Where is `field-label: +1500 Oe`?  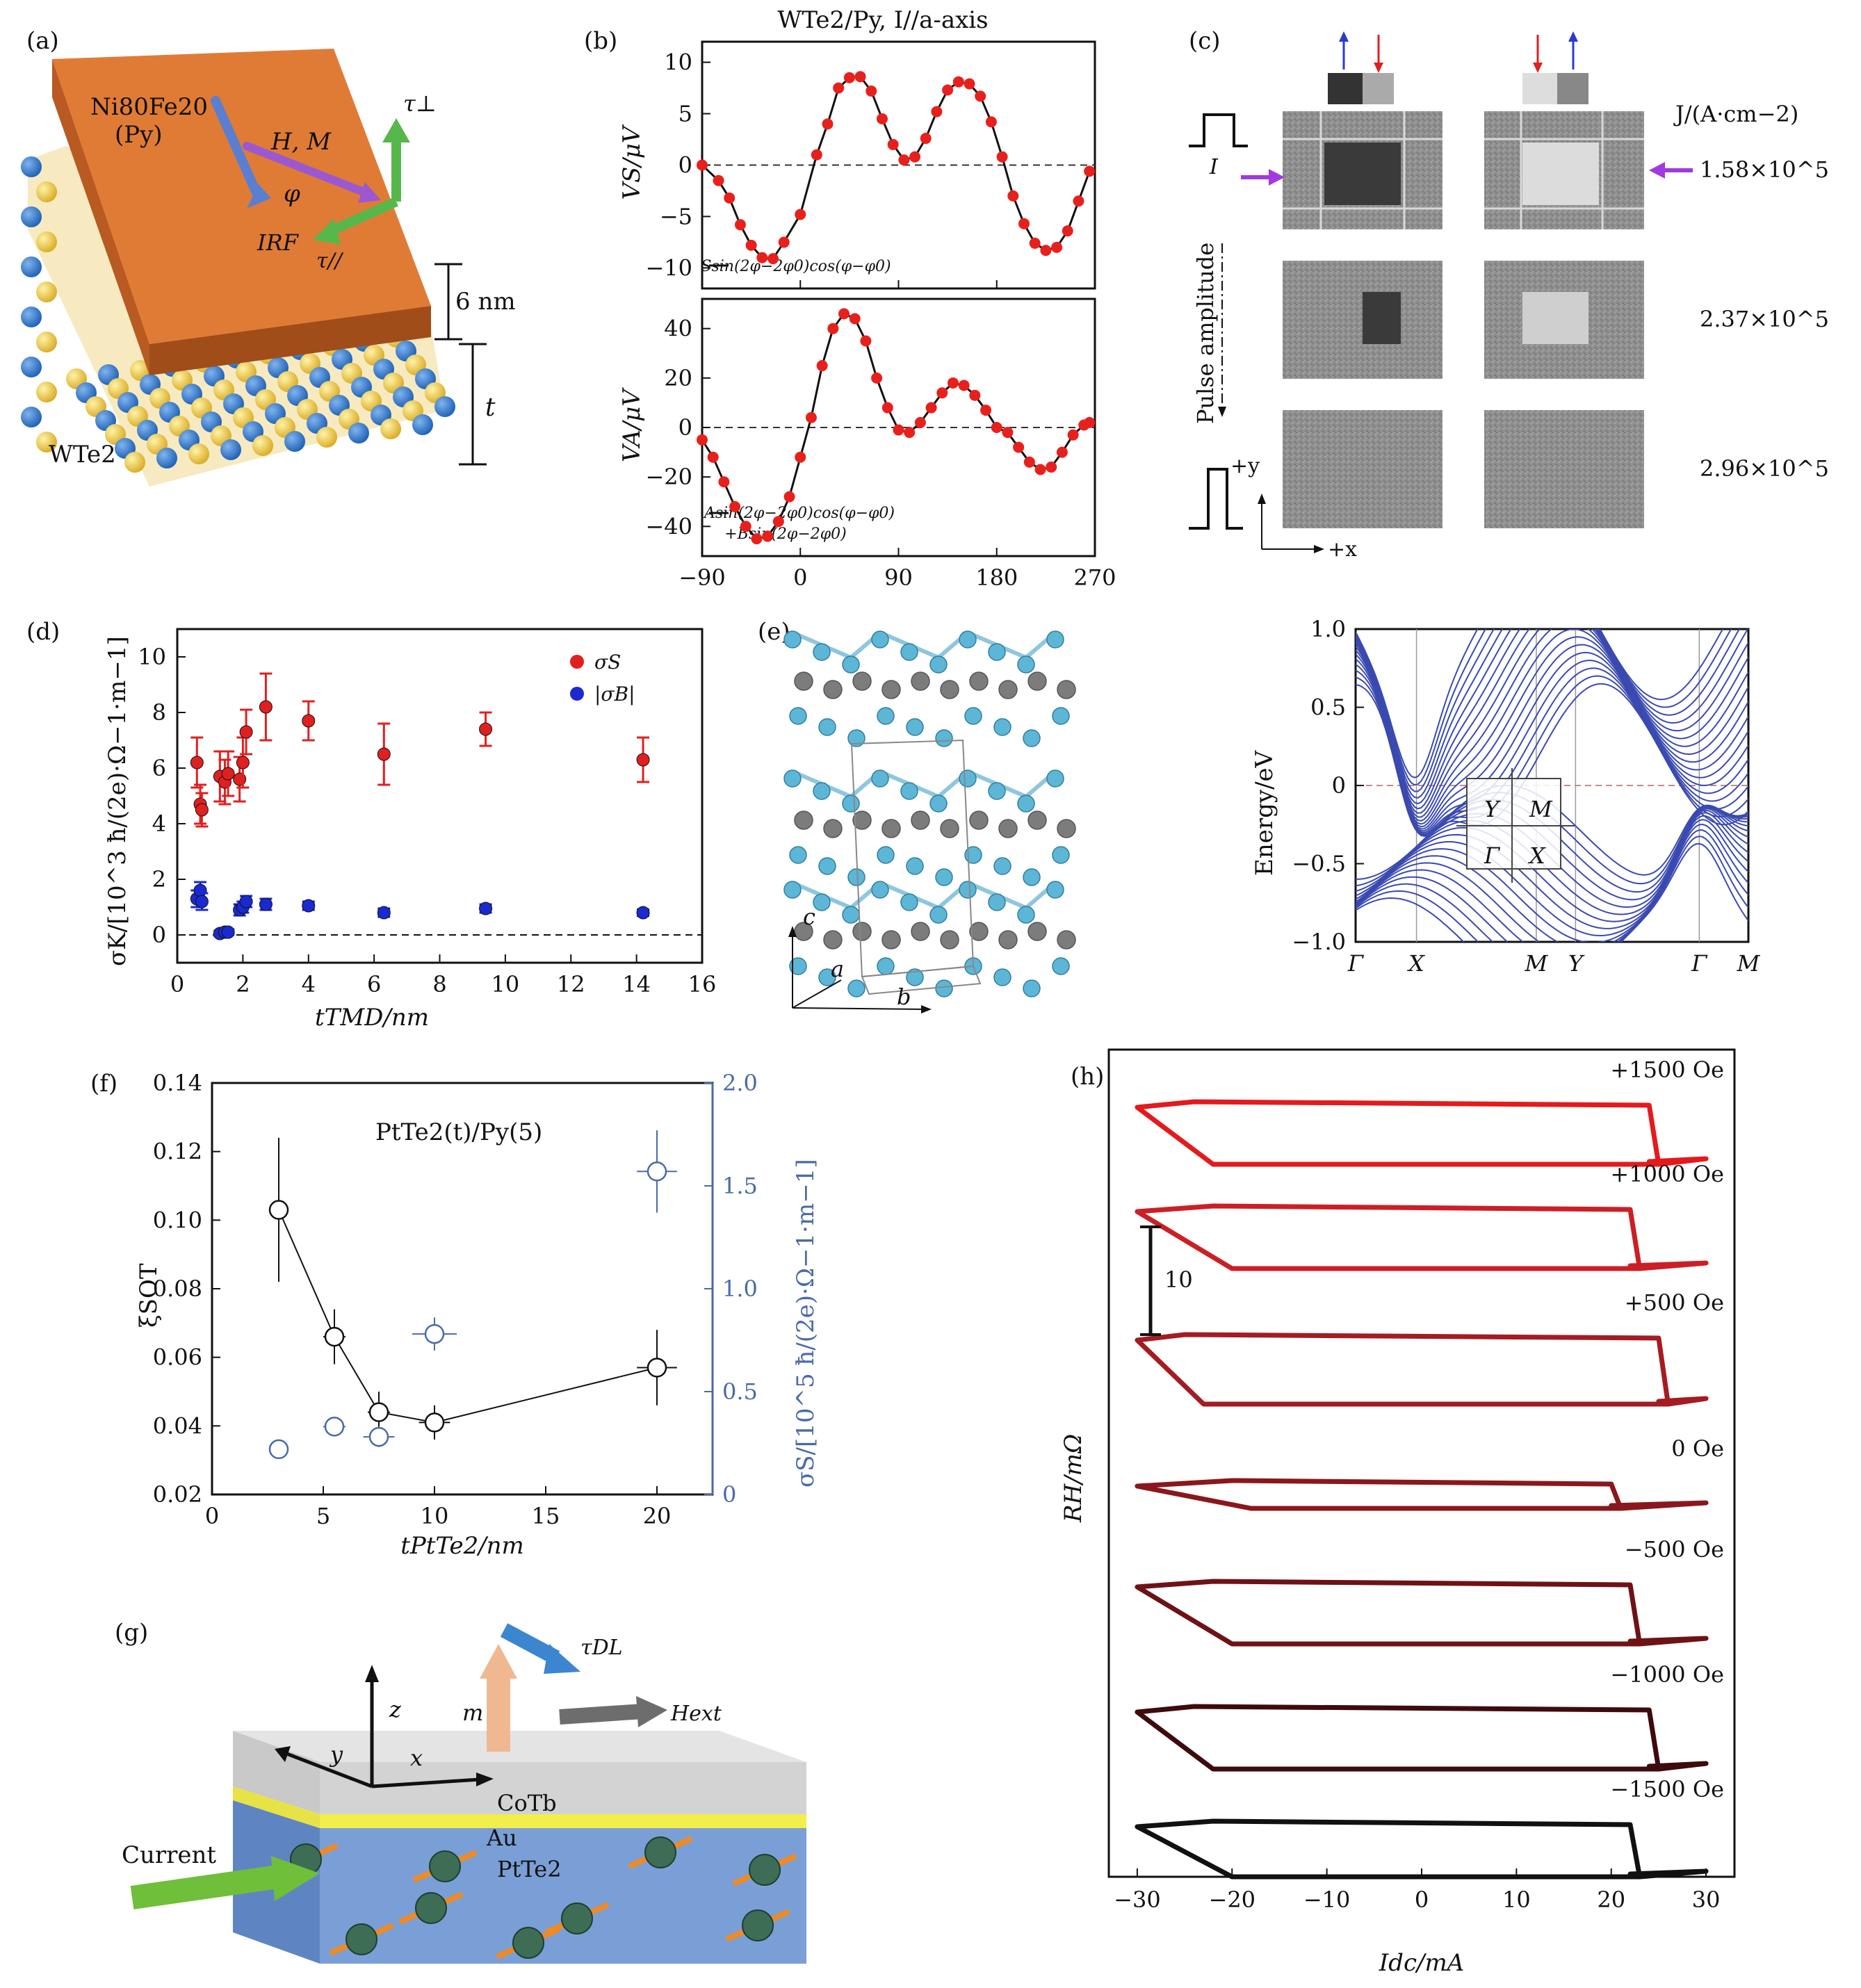 field-label: +1500 Oe is located at coordinates (1667, 1070).